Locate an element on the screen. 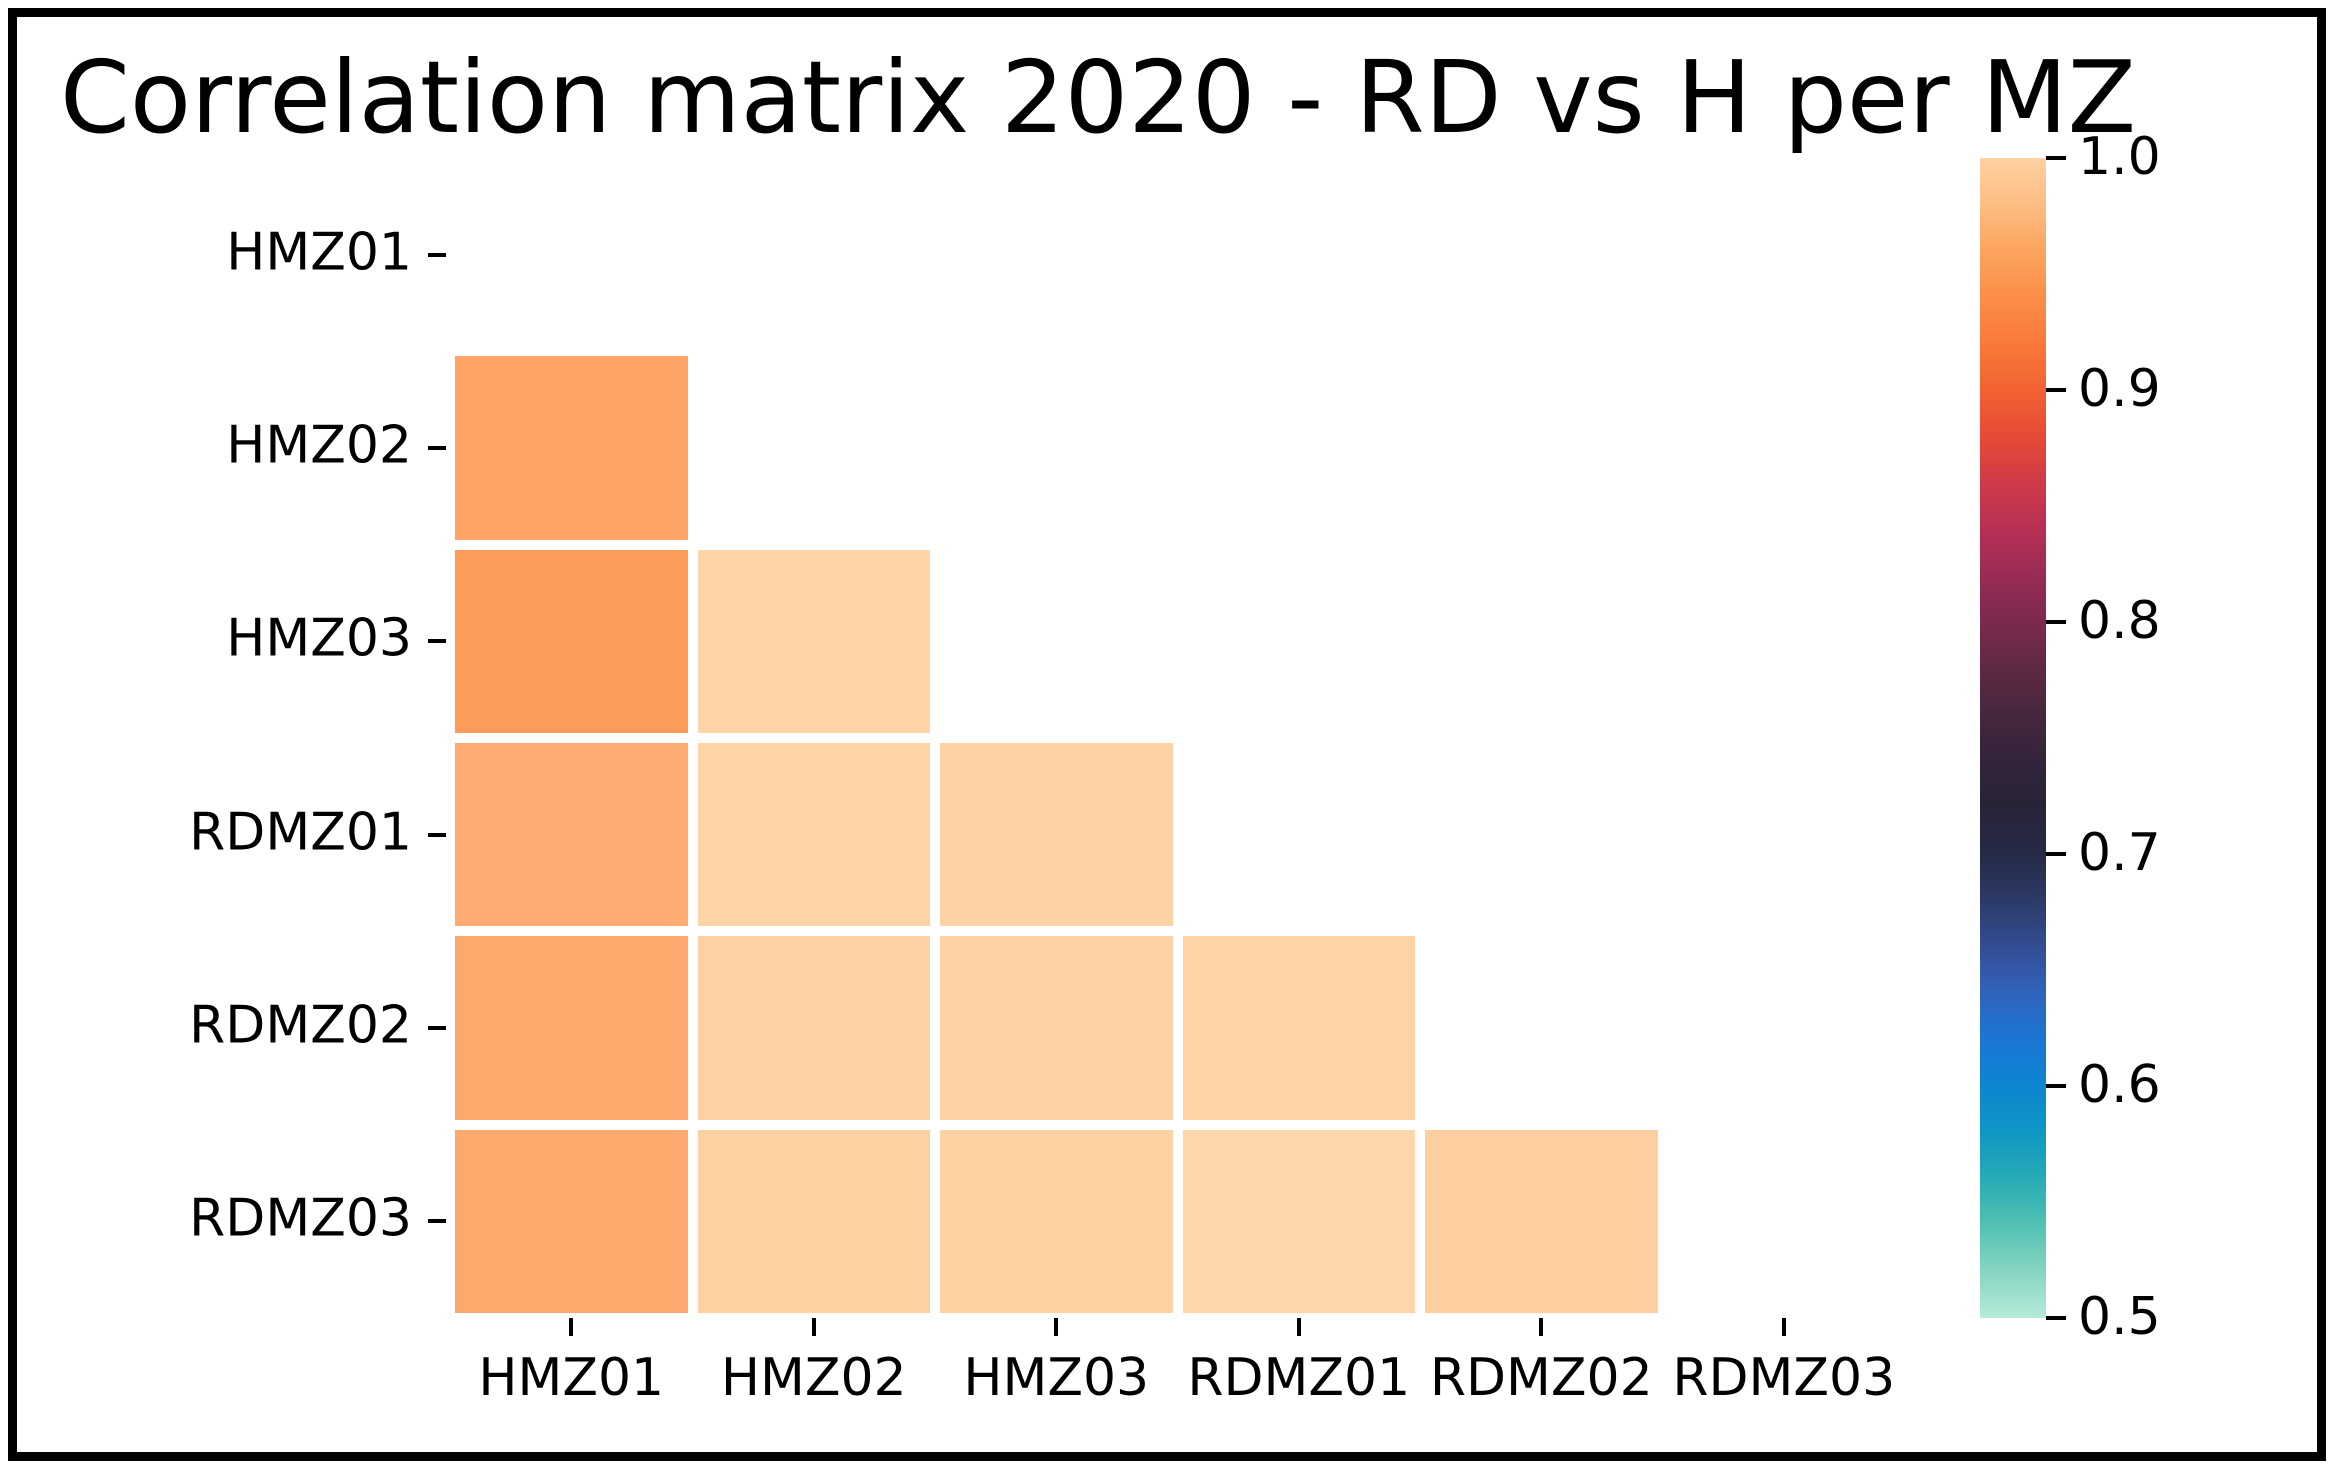  x-axis-tick-label: RDMZ02 is located at coordinates (1541, 1377).